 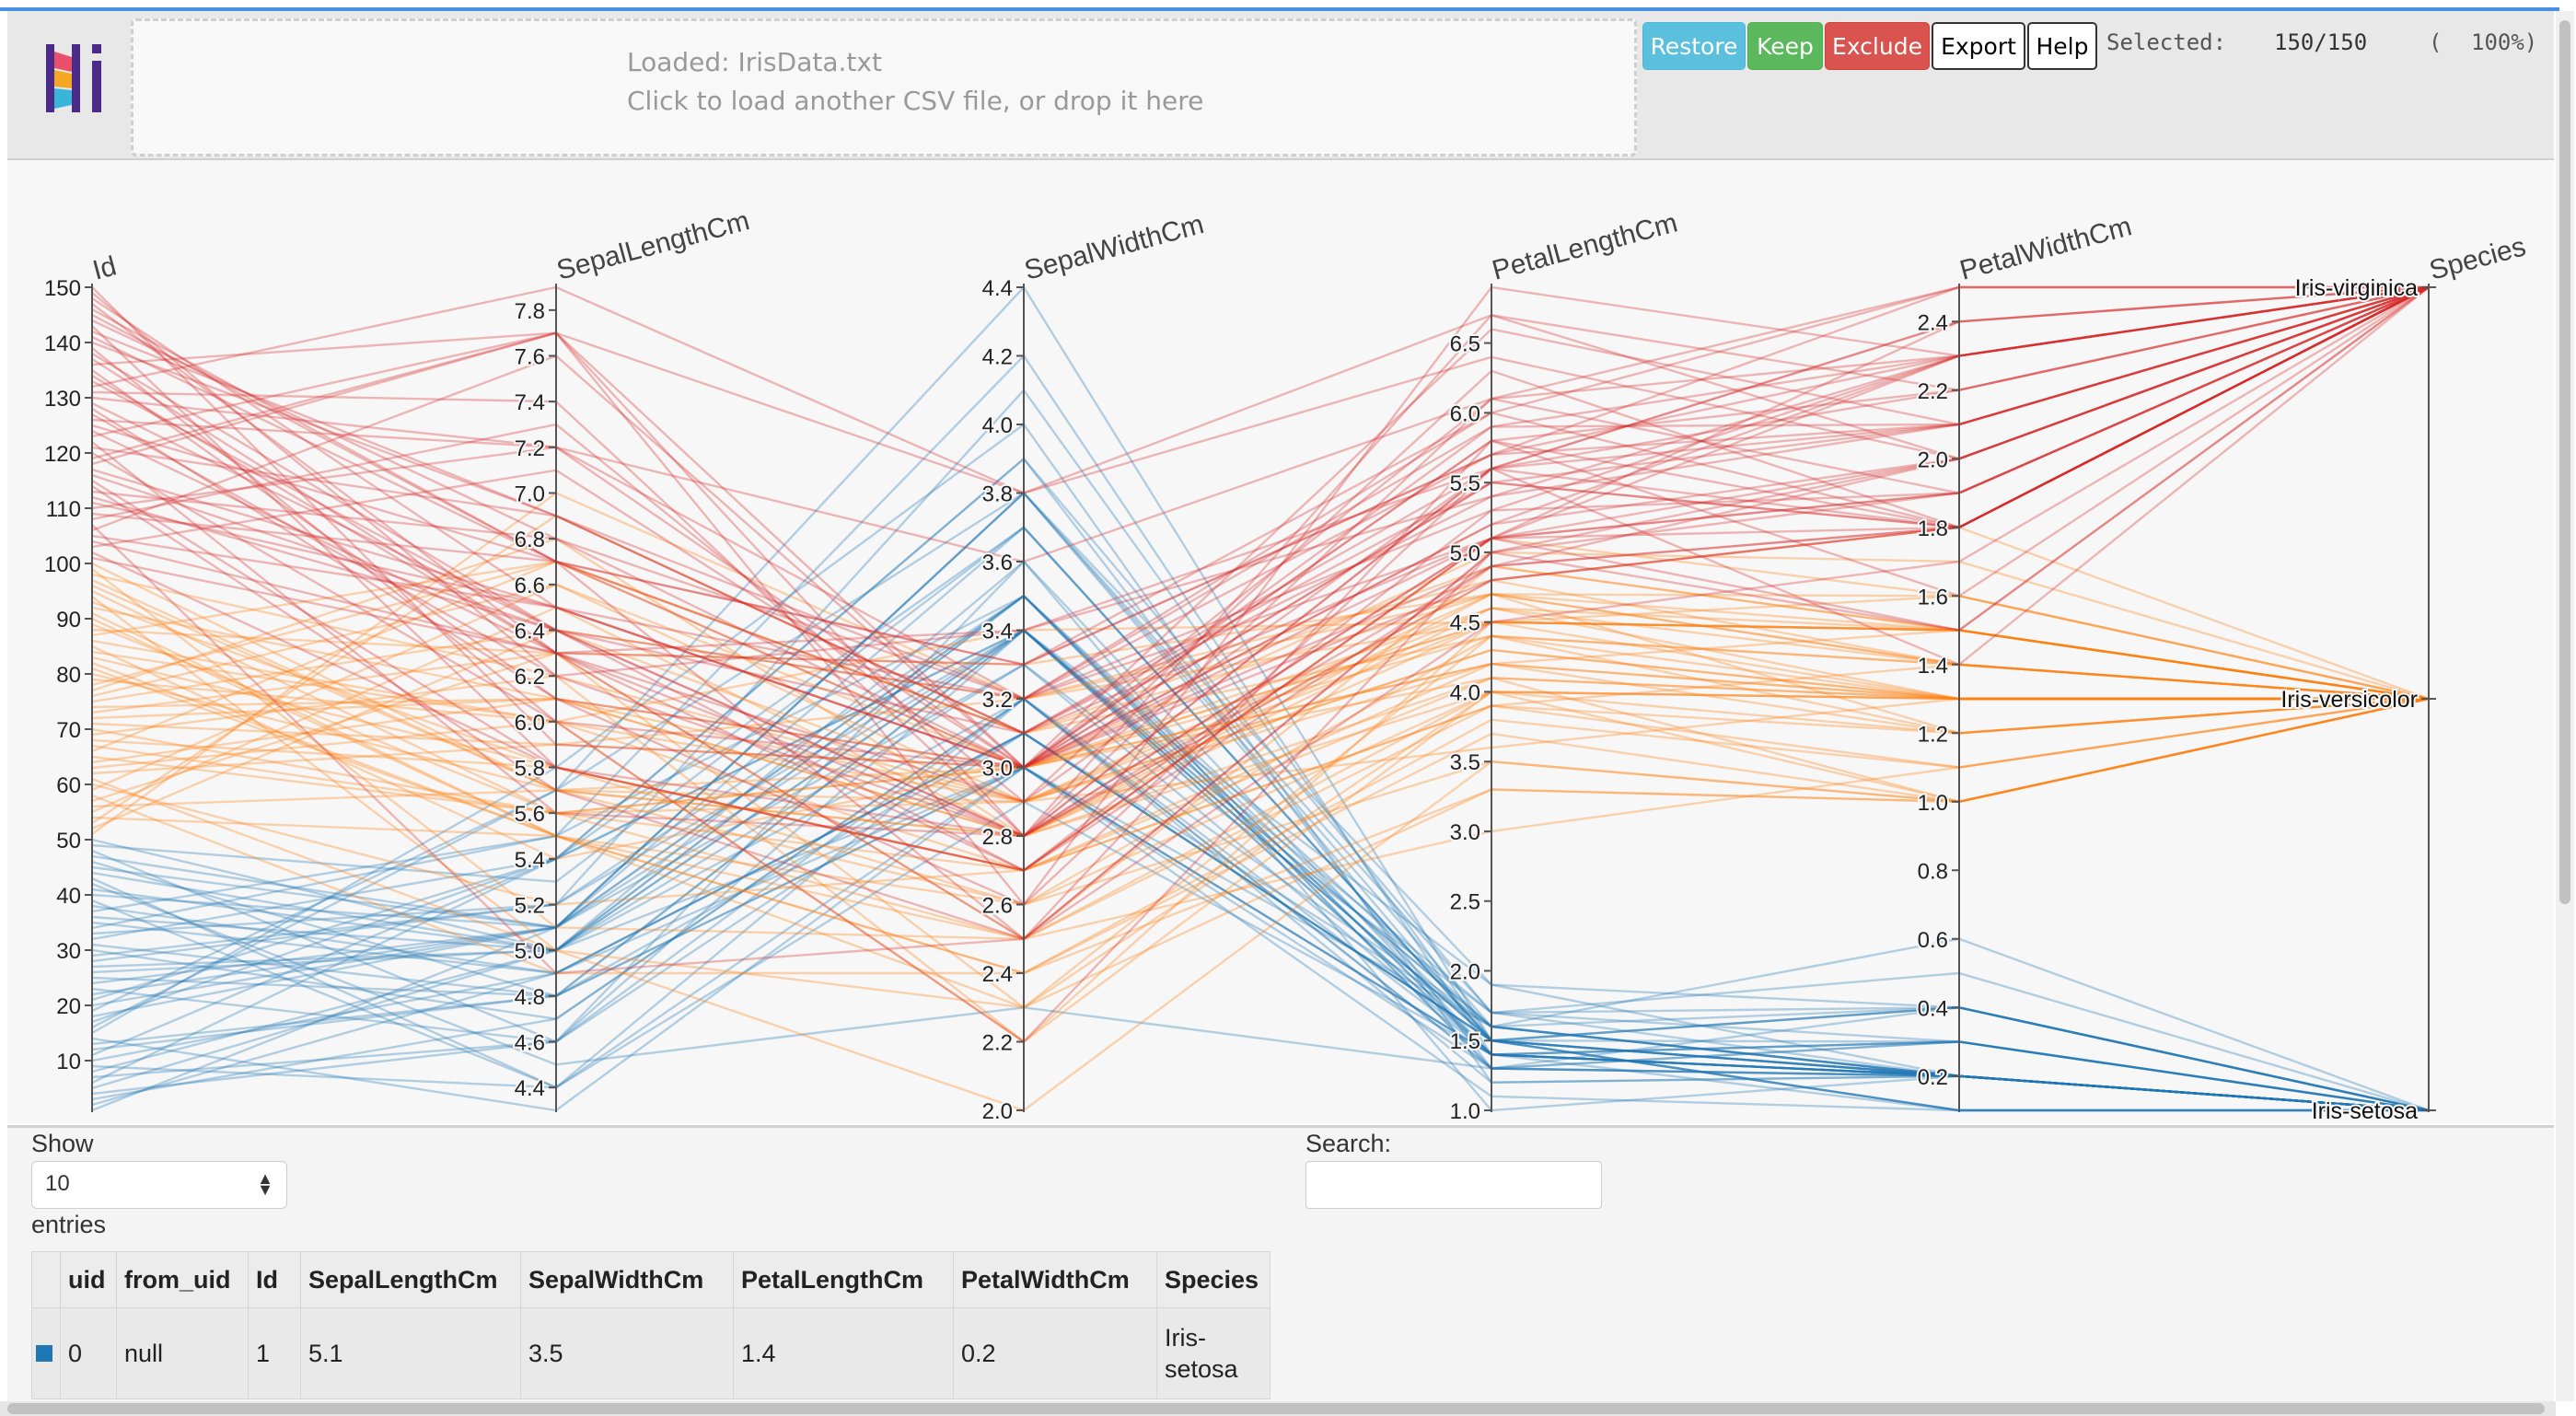 I want to click on horizontal-scroll-thumb, so click(x=1276, y=1409).